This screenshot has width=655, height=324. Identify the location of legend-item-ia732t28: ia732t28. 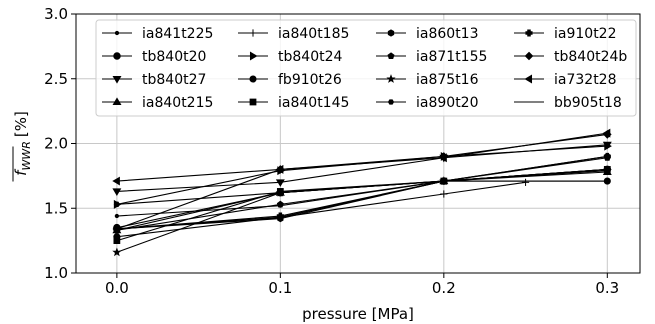
(565, 80).